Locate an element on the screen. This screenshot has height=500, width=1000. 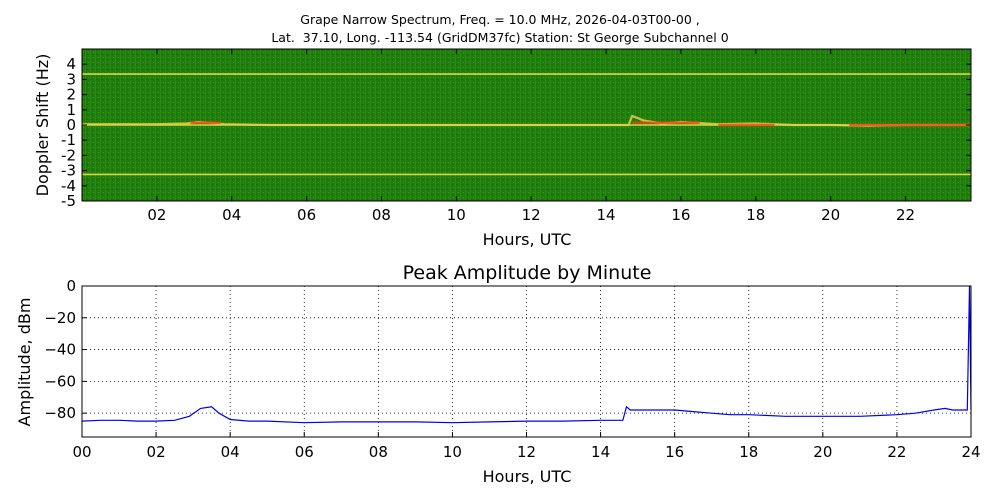
spectrogram-x-tick-label-10: 22 is located at coordinates (905, 215).